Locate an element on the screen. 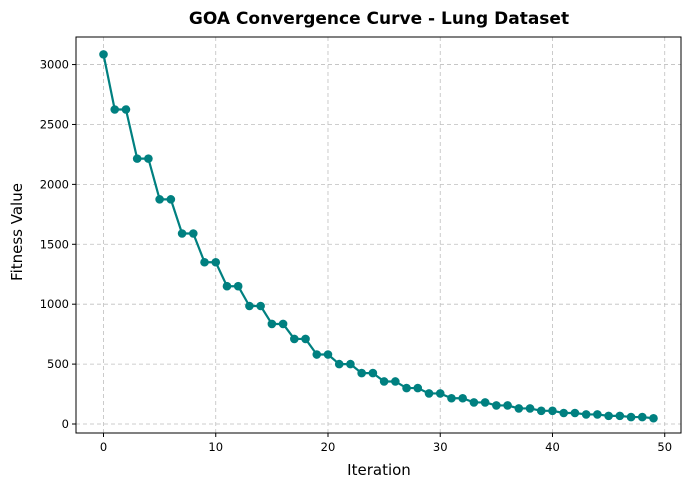  y-tick-label-1: 500 is located at coordinates (58, 364).